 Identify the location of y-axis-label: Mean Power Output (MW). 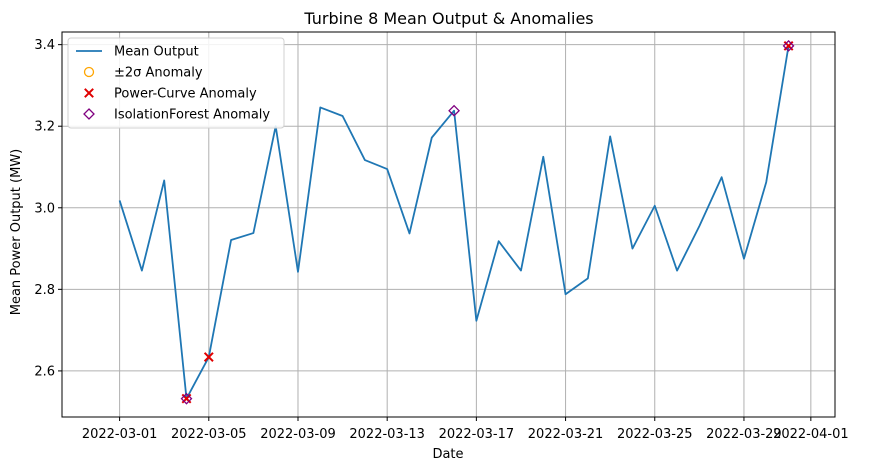
(16, 232).